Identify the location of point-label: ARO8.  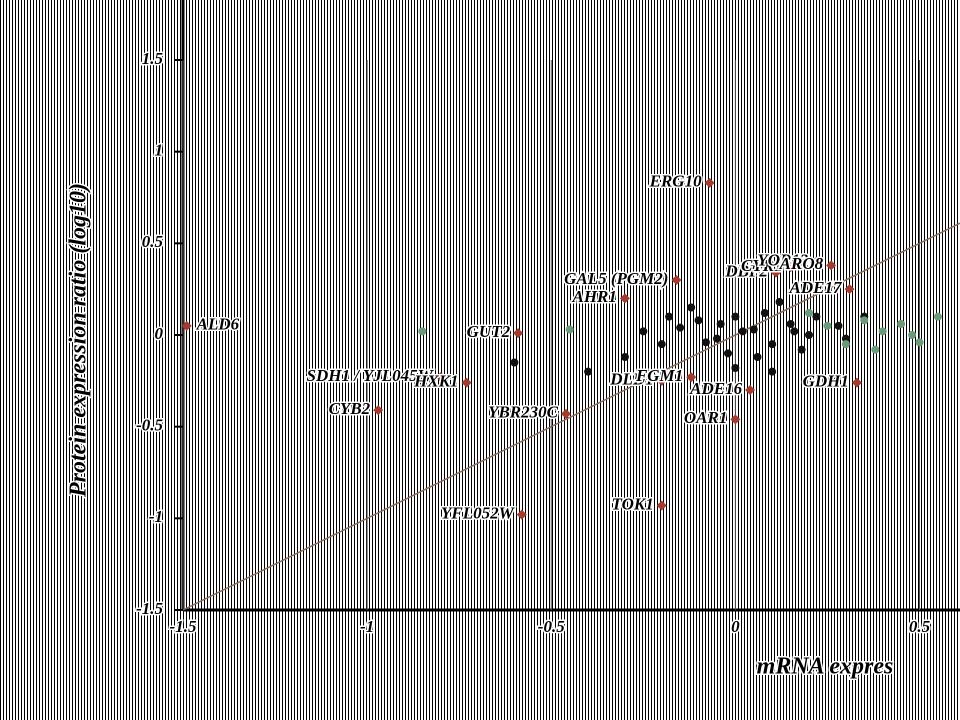
(801, 263).